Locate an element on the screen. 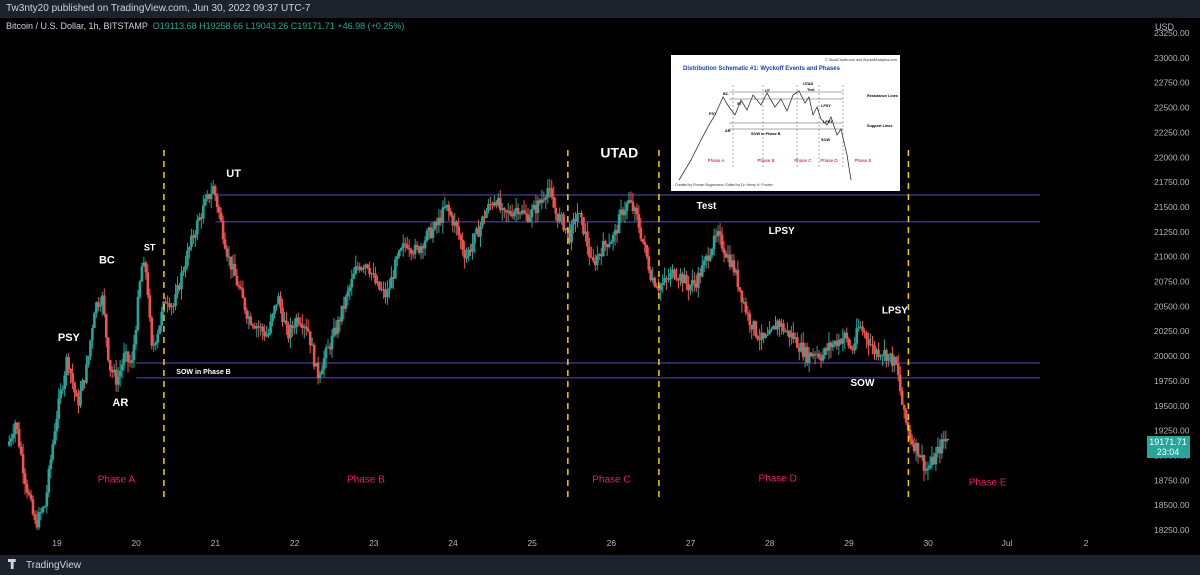  time-axis: 19 20 21 22 23 24 25 26 27 28 29 30 Jul 2 is located at coordinates (570, 543).